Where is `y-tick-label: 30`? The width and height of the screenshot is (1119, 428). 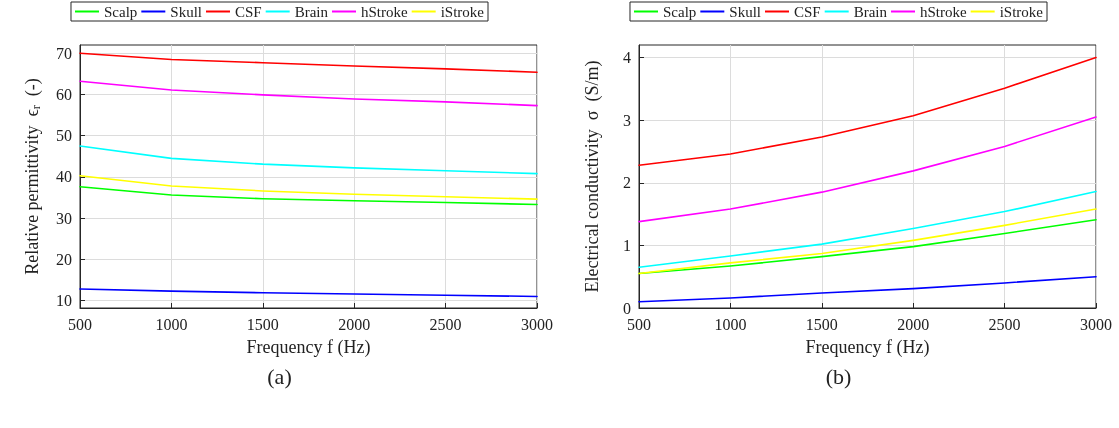
y-tick-label: 30 is located at coordinates (64, 218).